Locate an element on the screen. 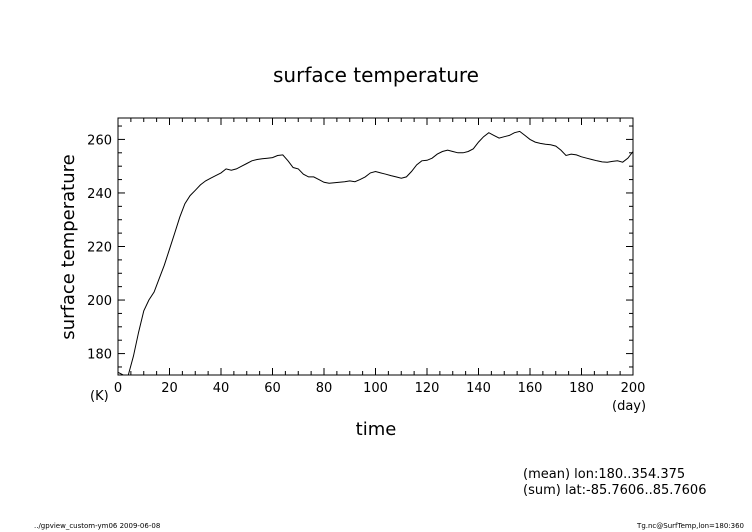 This screenshot has height=532, width=752. y-axis-tick-labels: 180 200 220 240 260 is located at coordinates (99, 247).